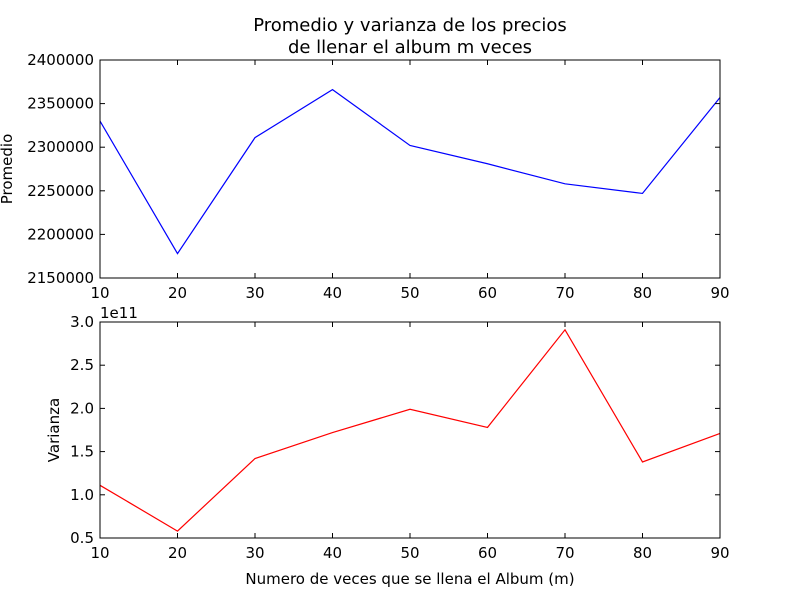 Image resolution: width=800 pixels, height=600 pixels. I want to click on variance-x-tick-label: 50, so click(409, 553).